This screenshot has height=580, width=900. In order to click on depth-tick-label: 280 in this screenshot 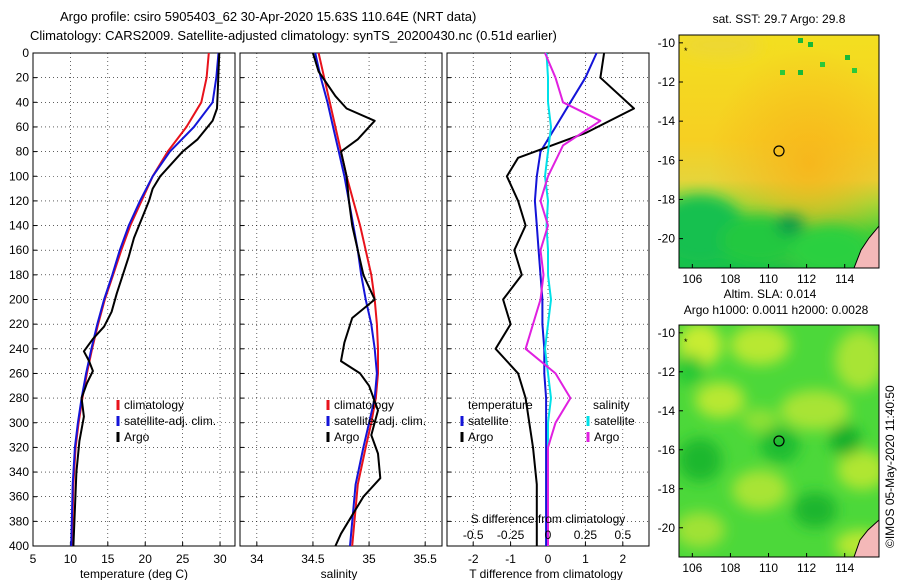, I will do `click(19, 398)`.